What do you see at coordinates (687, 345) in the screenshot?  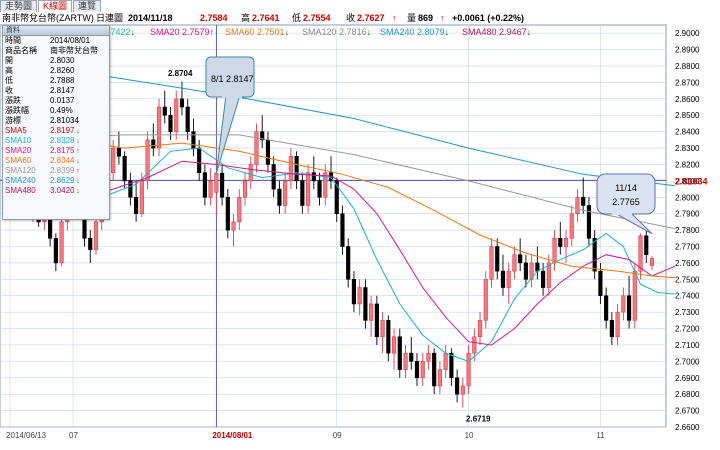 I see `y-tick-label: 2.7100` at bounding box center [687, 345].